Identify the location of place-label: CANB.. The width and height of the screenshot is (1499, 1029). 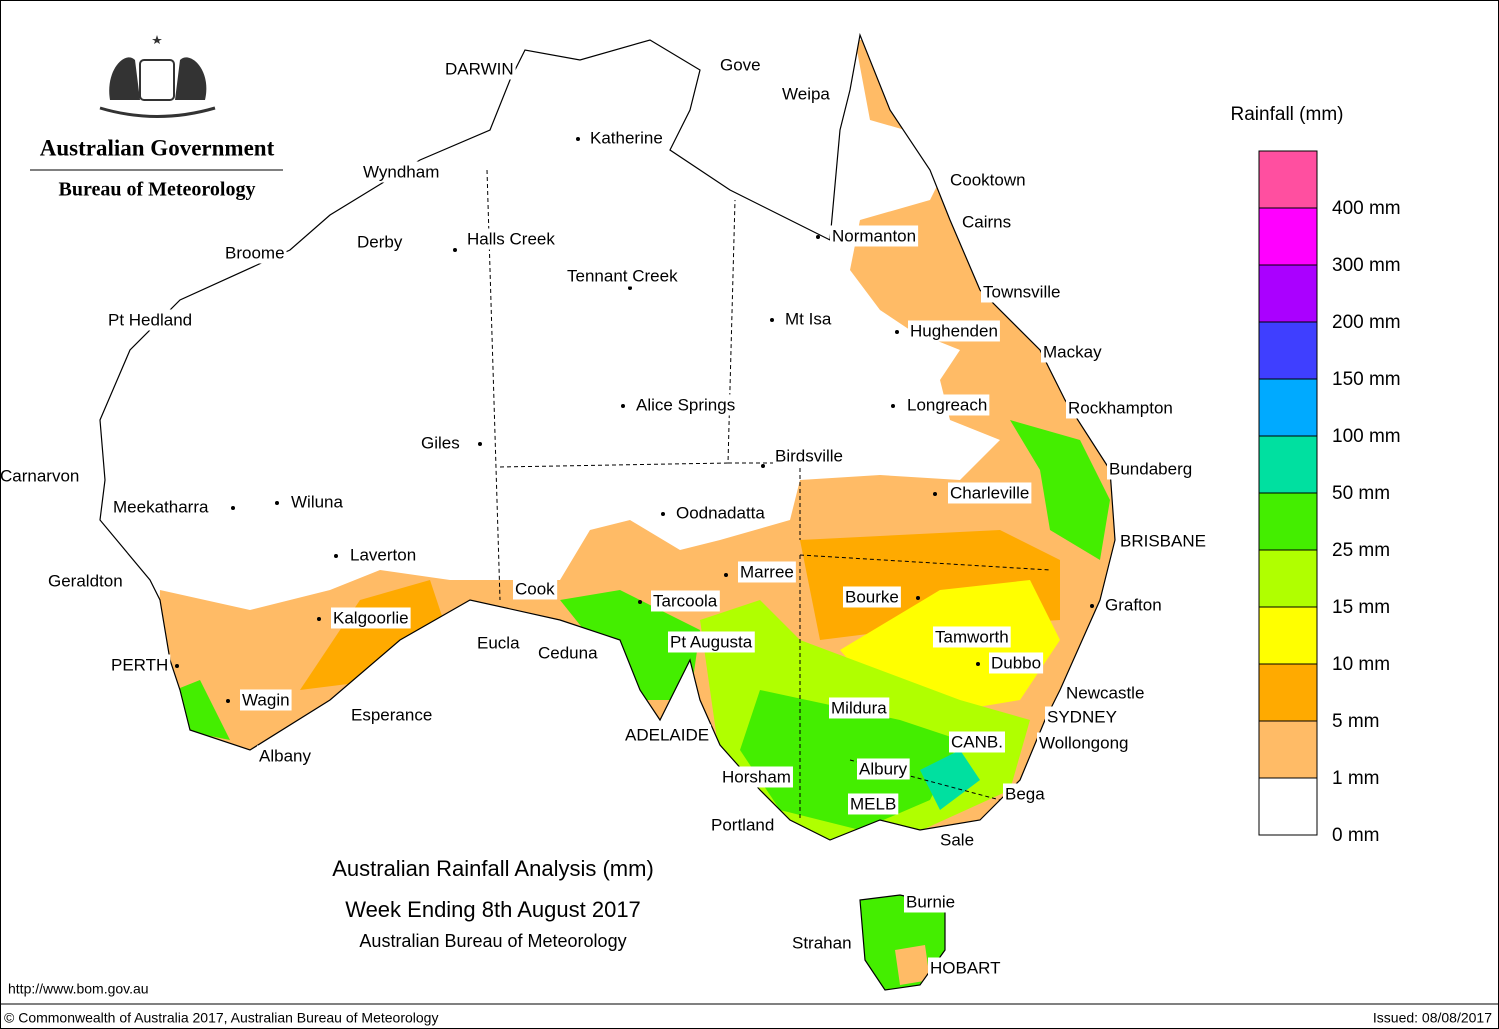
(977, 741).